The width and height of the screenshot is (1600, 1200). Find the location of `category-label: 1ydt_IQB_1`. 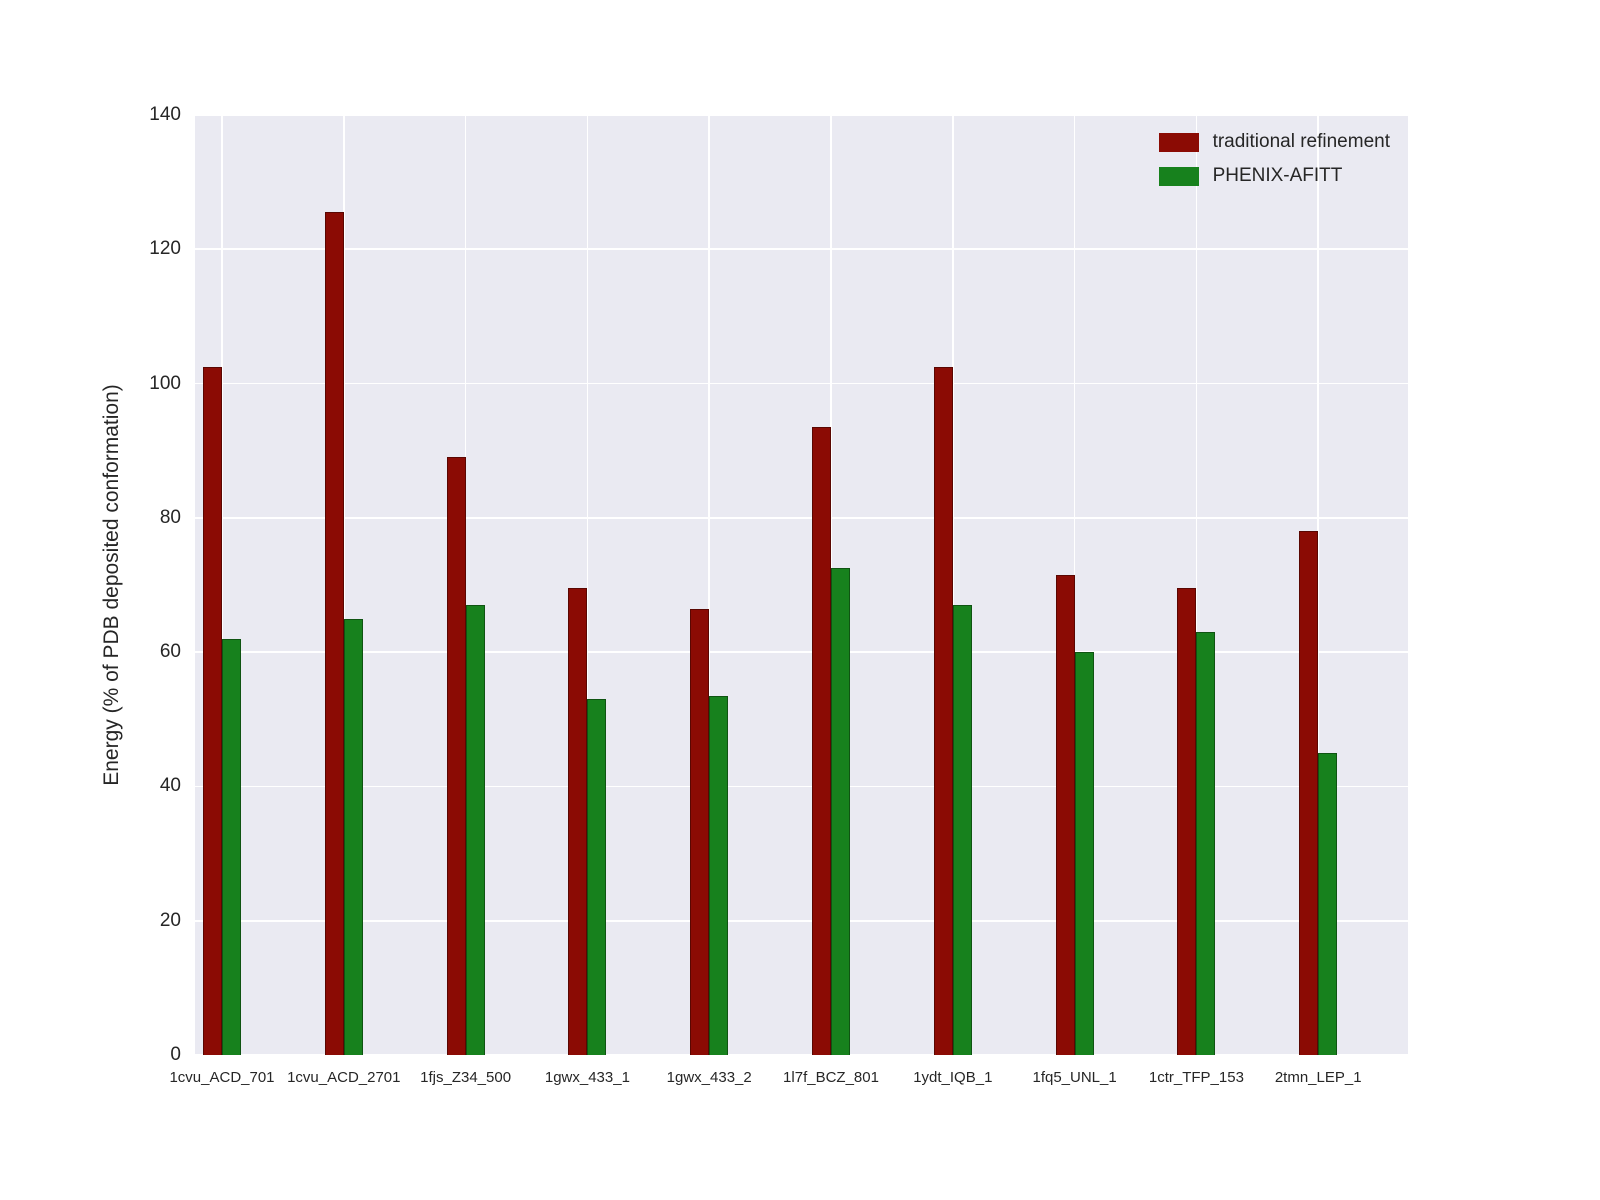

category-label: 1ydt_IQB_1 is located at coordinates (953, 1077).